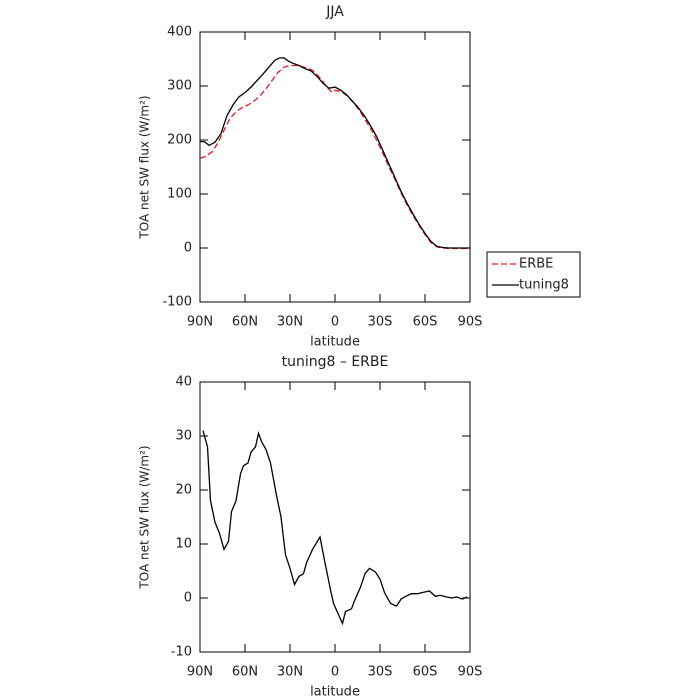 The height and width of the screenshot is (700, 700). Describe the element at coordinates (335, 362) in the screenshot. I see `chart-title: tuning8 – ERBE` at that location.